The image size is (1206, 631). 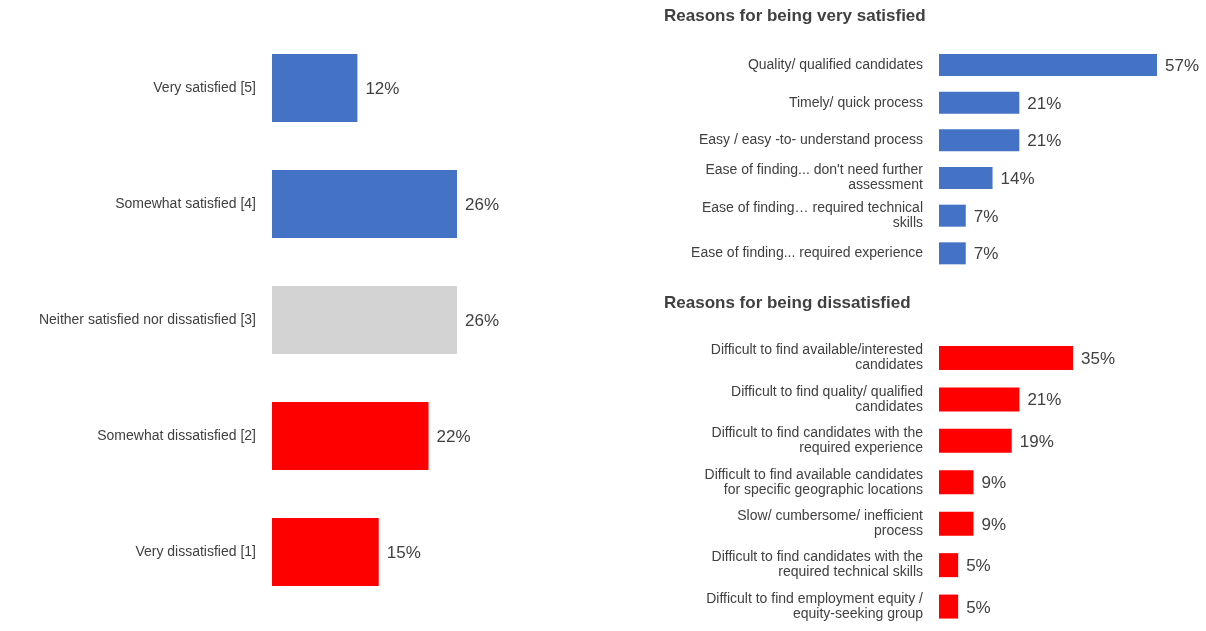 What do you see at coordinates (810, 138) in the screenshot?
I see `y-tick-label: Easy / easy -to- understand process` at bounding box center [810, 138].